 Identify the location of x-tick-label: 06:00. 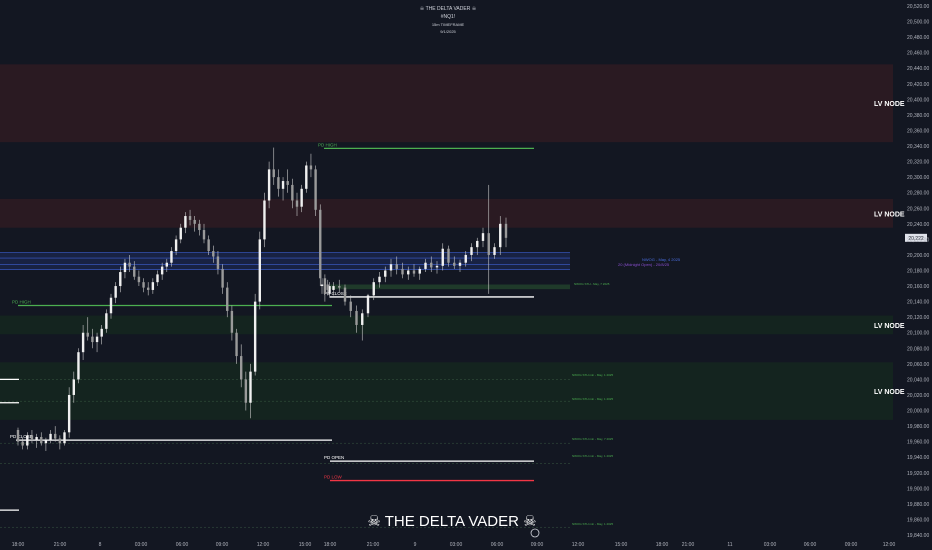
(497, 545).